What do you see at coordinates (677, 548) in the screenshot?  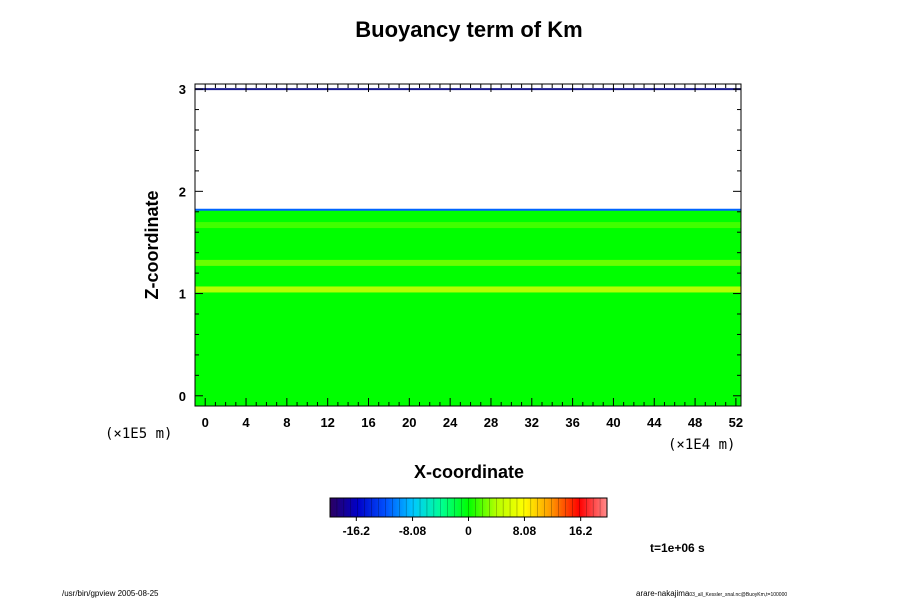 I see `time-label: t=1e+06 s` at bounding box center [677, 548].